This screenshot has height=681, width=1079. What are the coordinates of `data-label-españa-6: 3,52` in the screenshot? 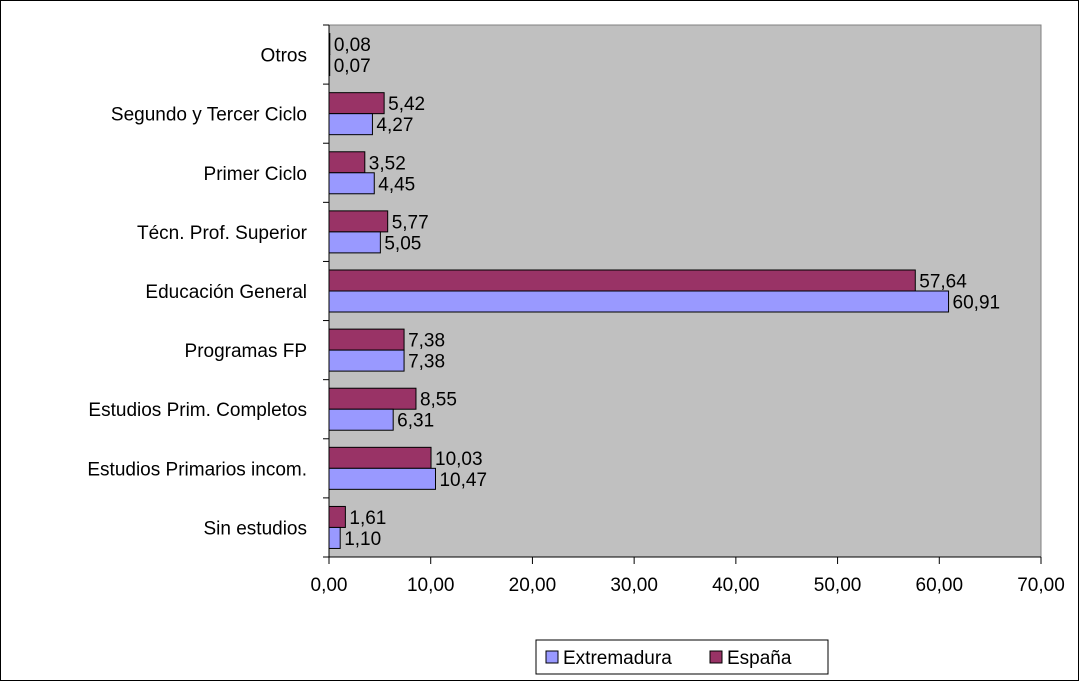 It's located at (387, 163).